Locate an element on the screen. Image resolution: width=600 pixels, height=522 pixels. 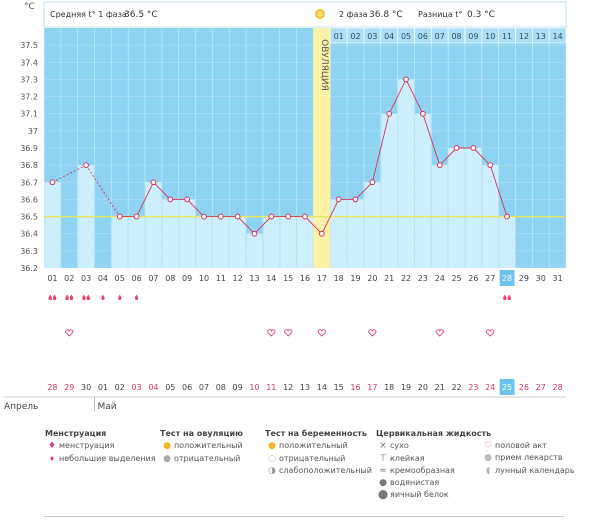
sun-icon is located at coordinates (320, 14).